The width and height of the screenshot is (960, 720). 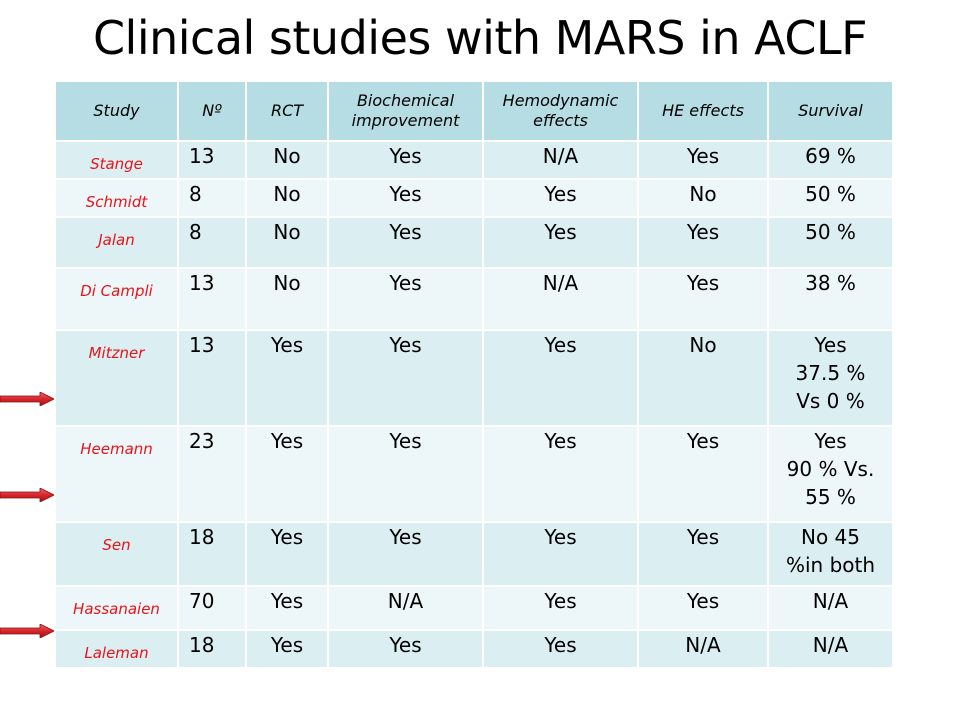 I want to click on table-row: Sen 18 Yes Yes Yes Yes No 45 %in both, so click(x=475, y=554).